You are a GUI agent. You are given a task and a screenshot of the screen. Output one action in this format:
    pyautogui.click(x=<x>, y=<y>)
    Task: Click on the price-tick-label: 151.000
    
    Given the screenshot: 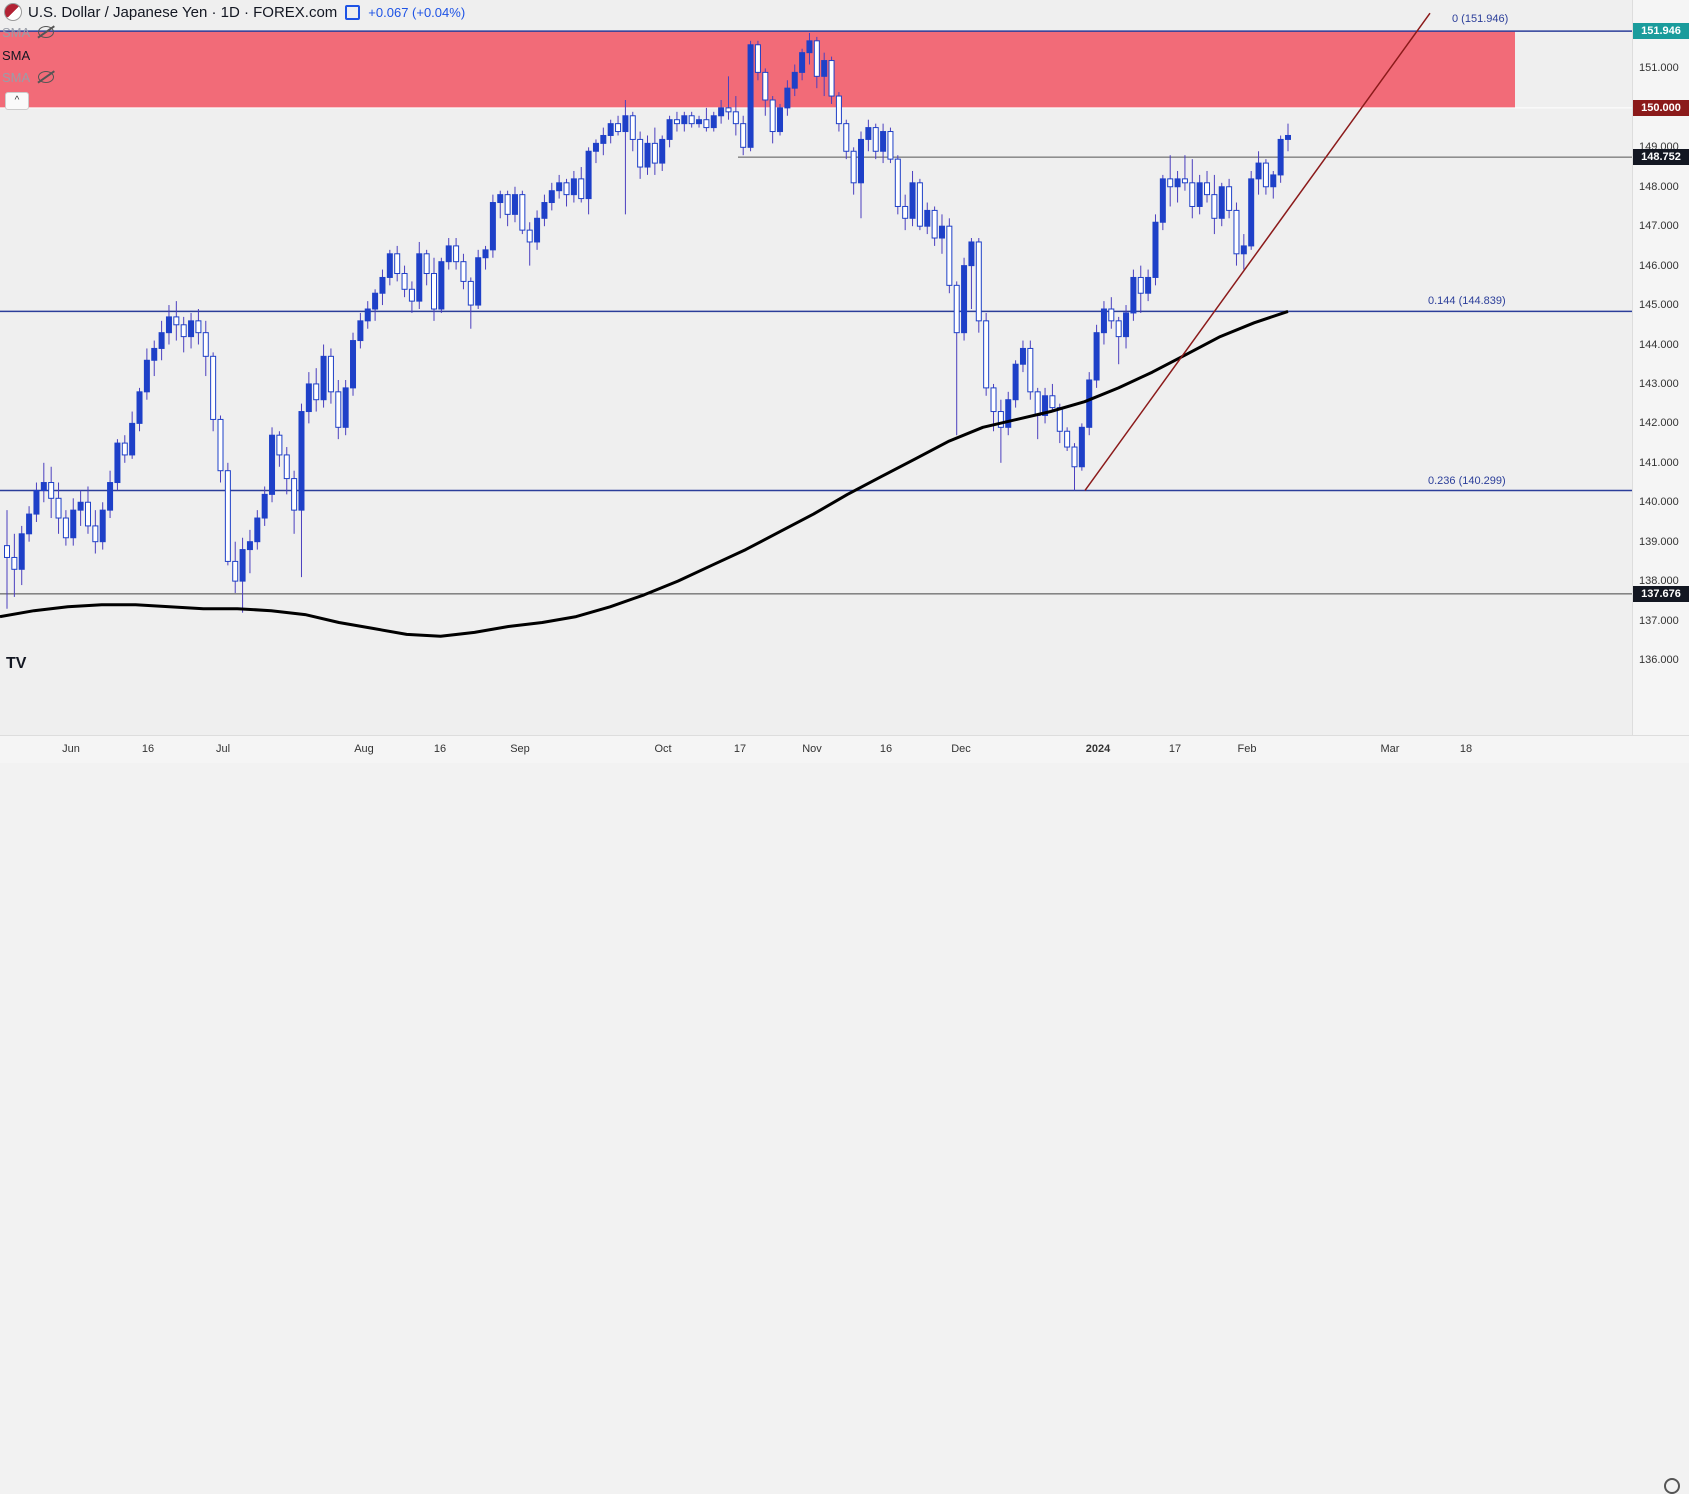 What is the action you would take?
    pyautogui.click(x=1659, y=68)
    